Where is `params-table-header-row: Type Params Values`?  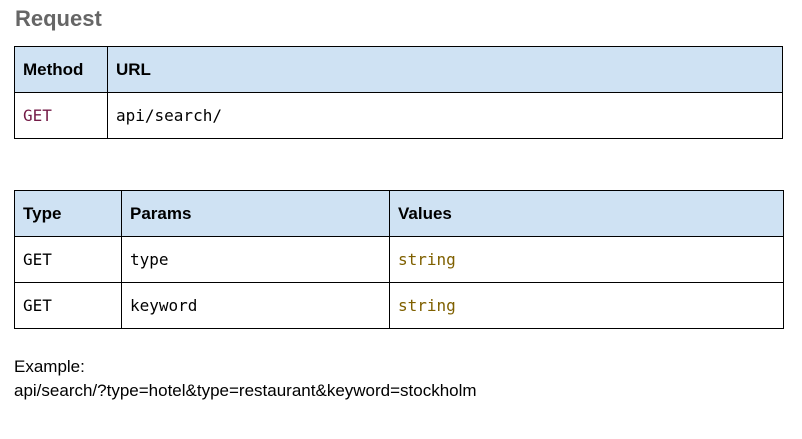 params-table-header-row: Type Params Values is located at coordinates (399, 213).